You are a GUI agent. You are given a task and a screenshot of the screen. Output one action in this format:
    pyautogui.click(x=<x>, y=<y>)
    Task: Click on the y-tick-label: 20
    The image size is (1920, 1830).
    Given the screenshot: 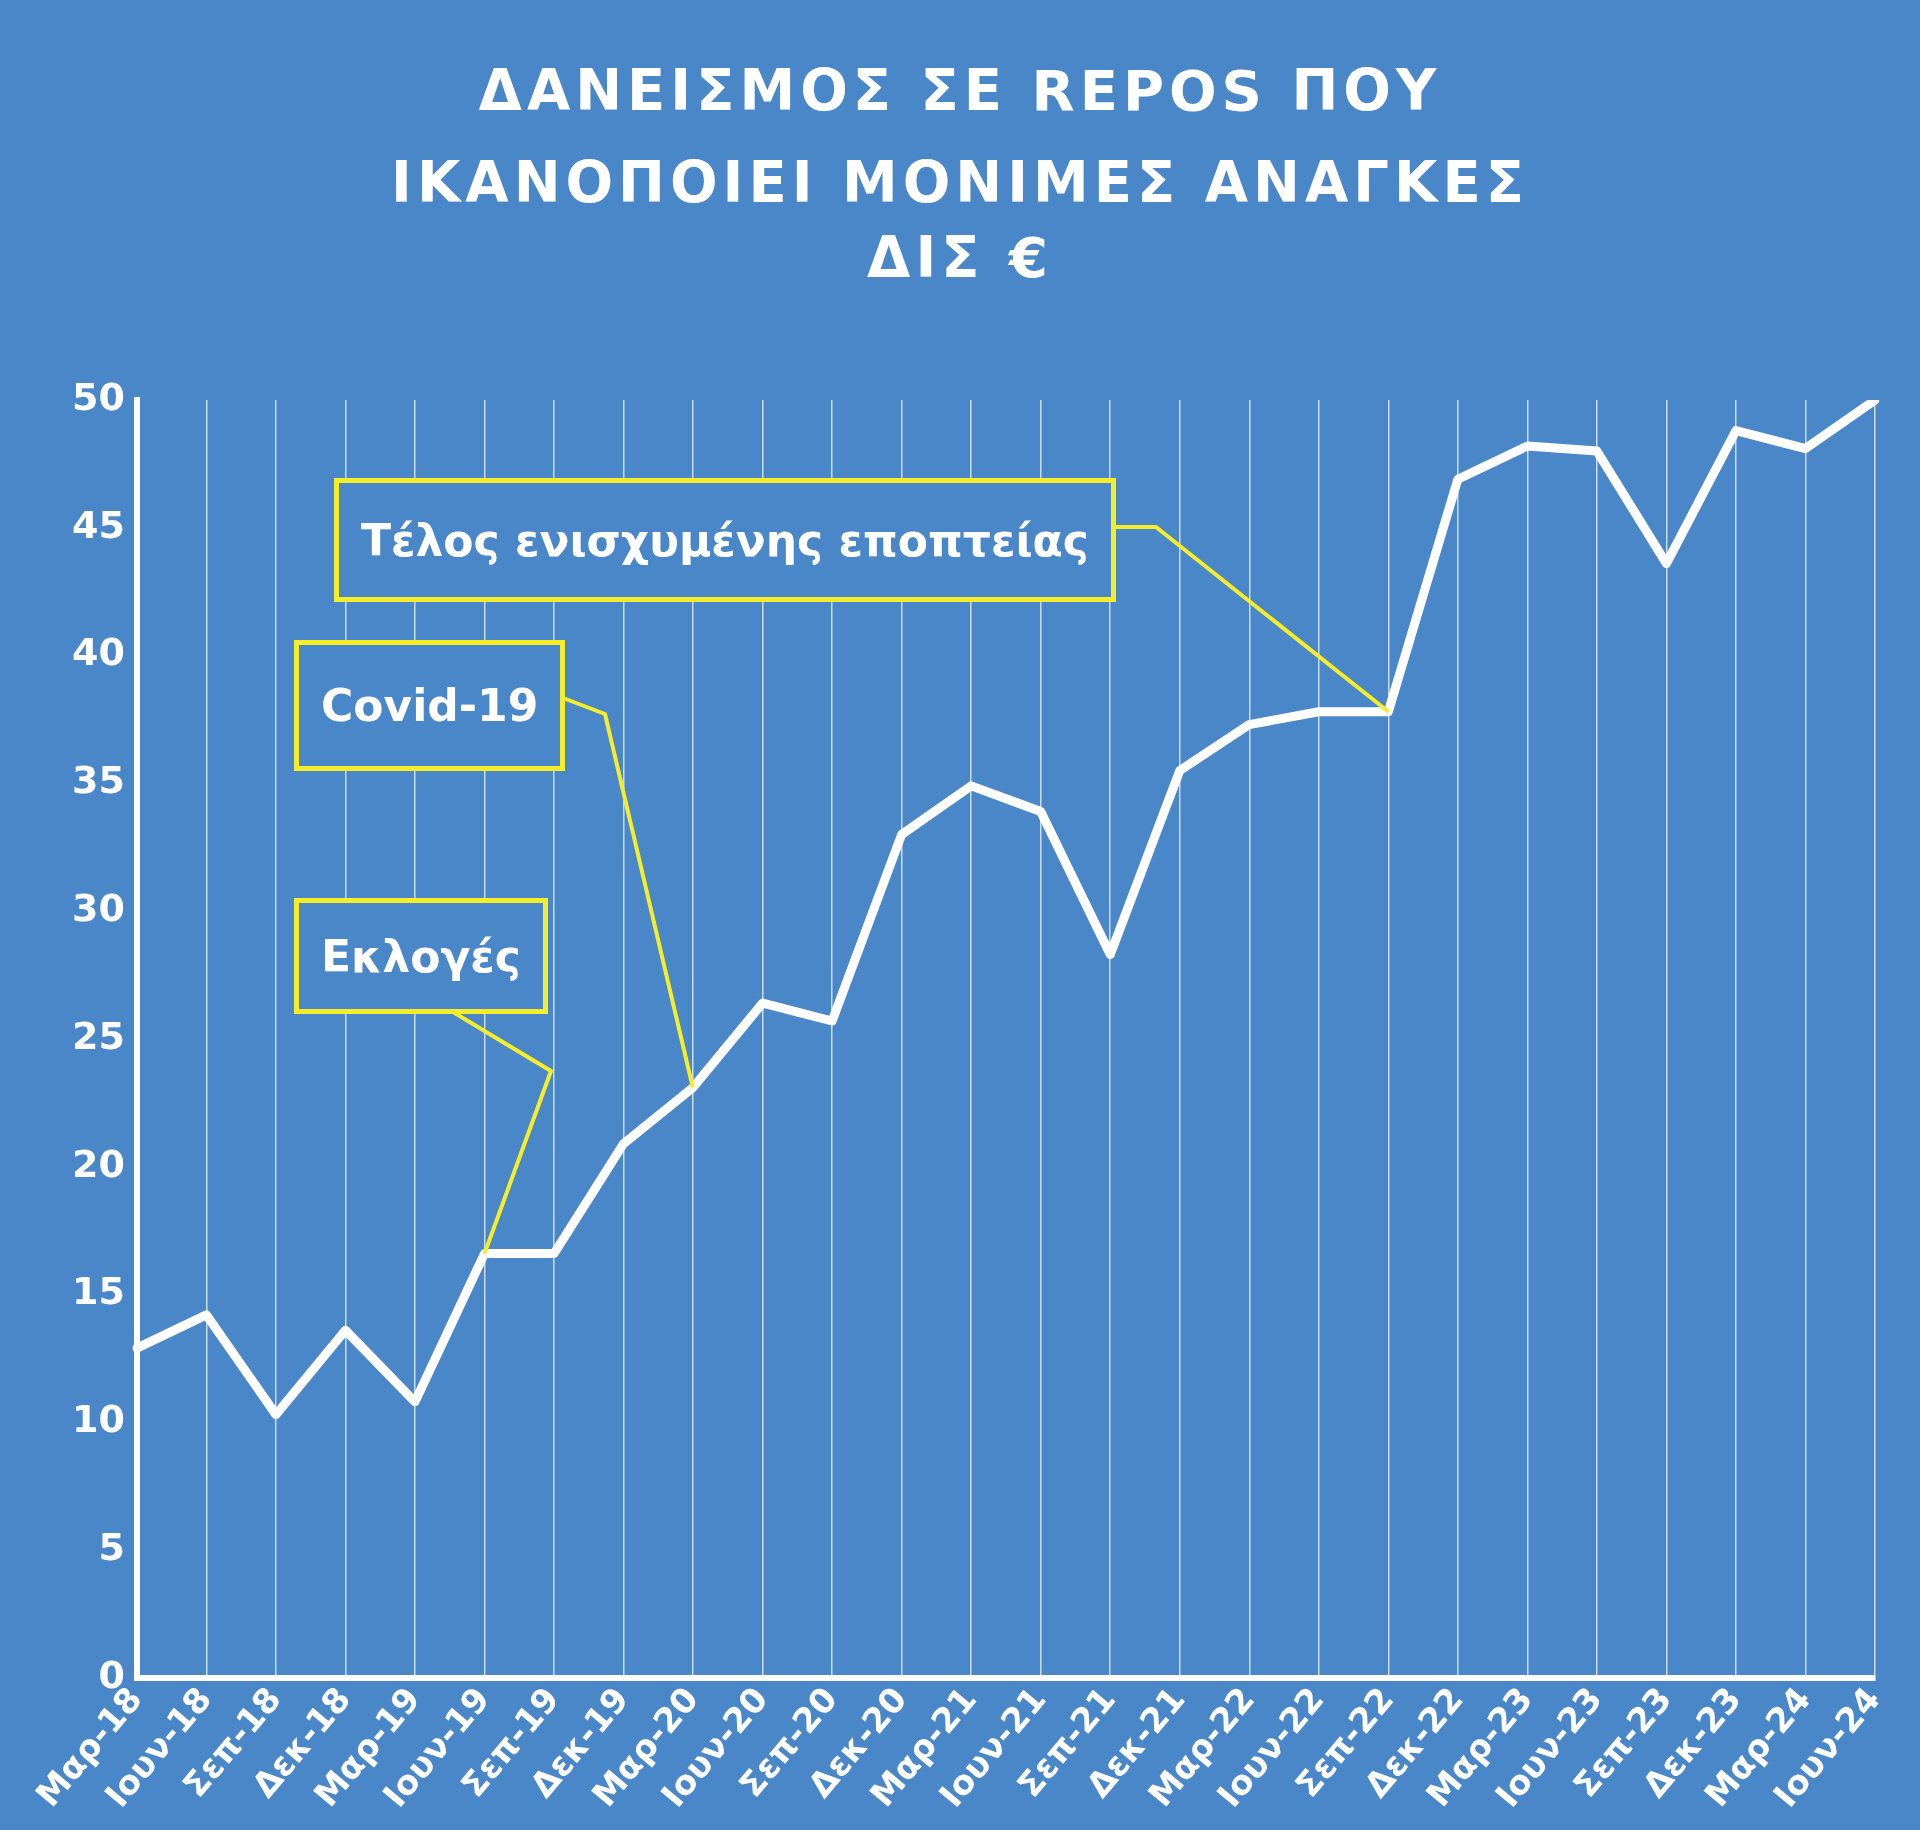 What is the action you would take?
    pyautogui.click(x=98, y=1163)
    